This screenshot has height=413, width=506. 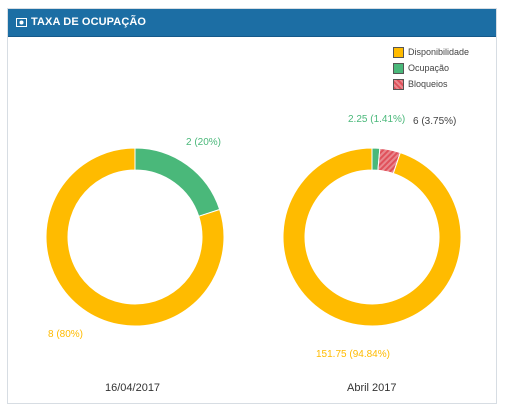 I want to click on money-icon, so click(x=21, y=22).